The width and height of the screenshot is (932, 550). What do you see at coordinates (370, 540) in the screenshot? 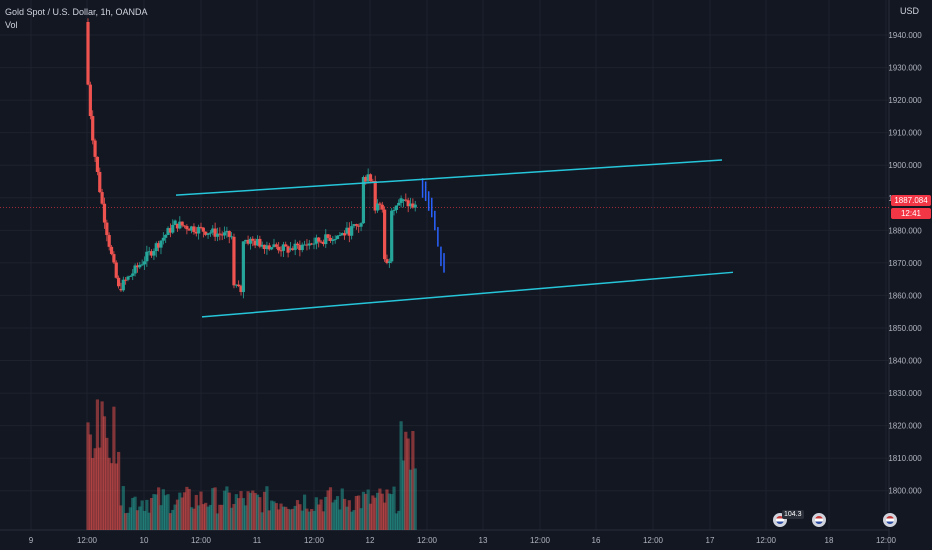
I see `time-axis-label: 12` at bounding box center [370, 540].